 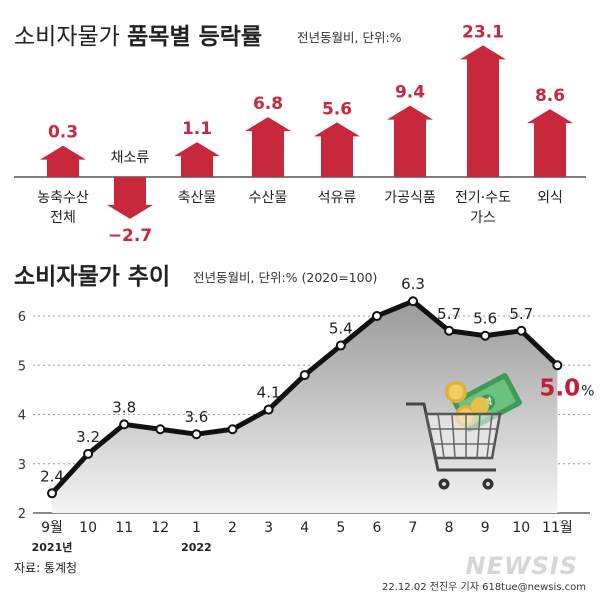 What do you see at coordinates (268, 198) in the screenshot?
I see `category-label: 수산물` at bounding box center [268, 198].